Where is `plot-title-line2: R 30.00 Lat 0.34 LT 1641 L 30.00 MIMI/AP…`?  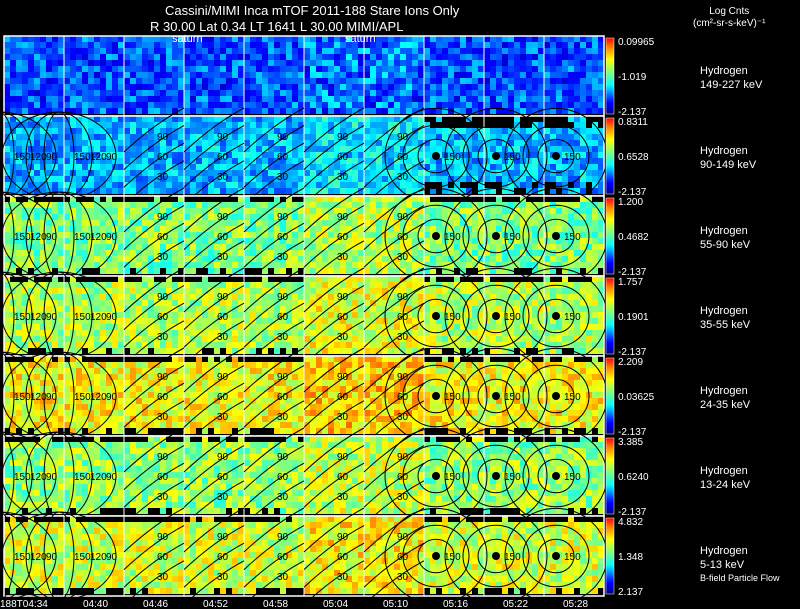
plot-title-line2: R 30.00 Lat 0.34 LT 1641 L 30.00 MIMI/AP… is located at coordinates (277, 26).